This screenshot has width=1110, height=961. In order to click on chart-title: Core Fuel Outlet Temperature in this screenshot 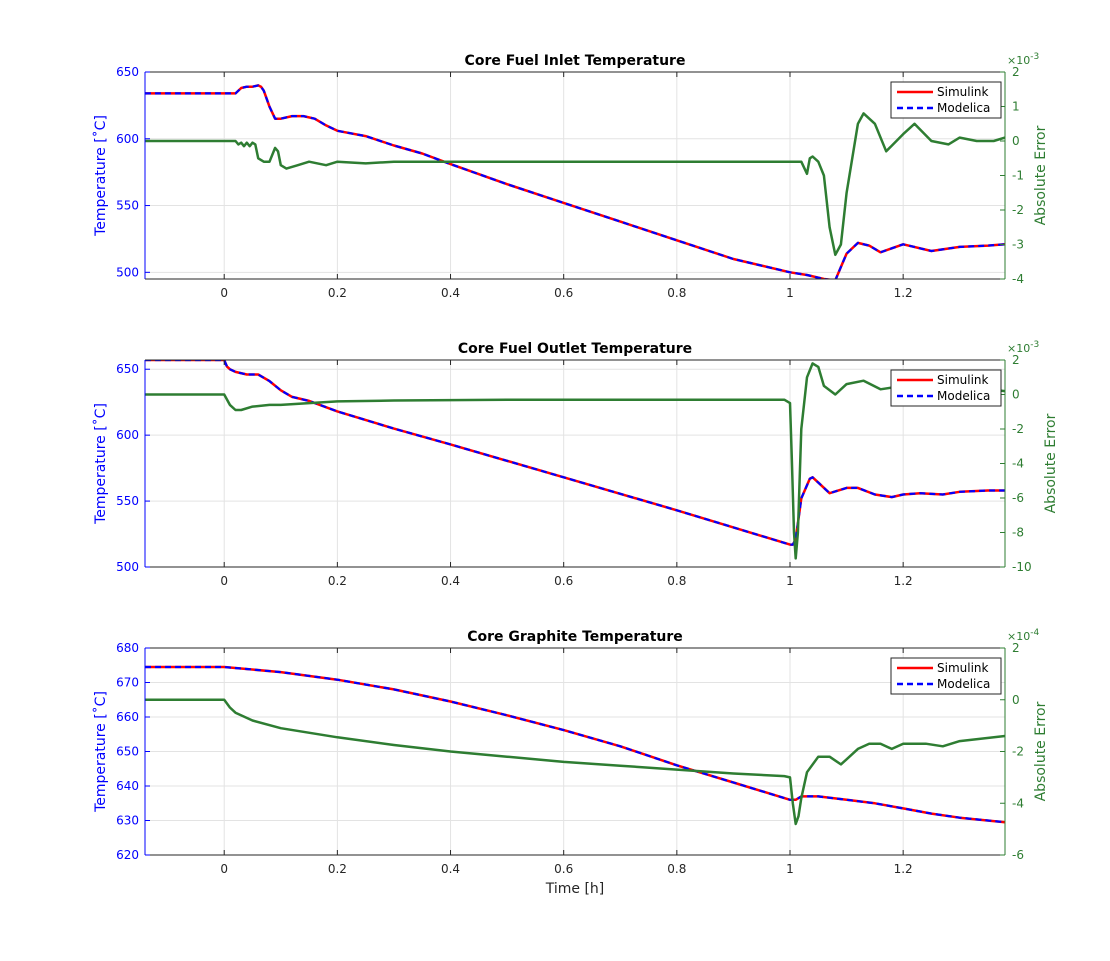, I will do `click(575, 349)`.